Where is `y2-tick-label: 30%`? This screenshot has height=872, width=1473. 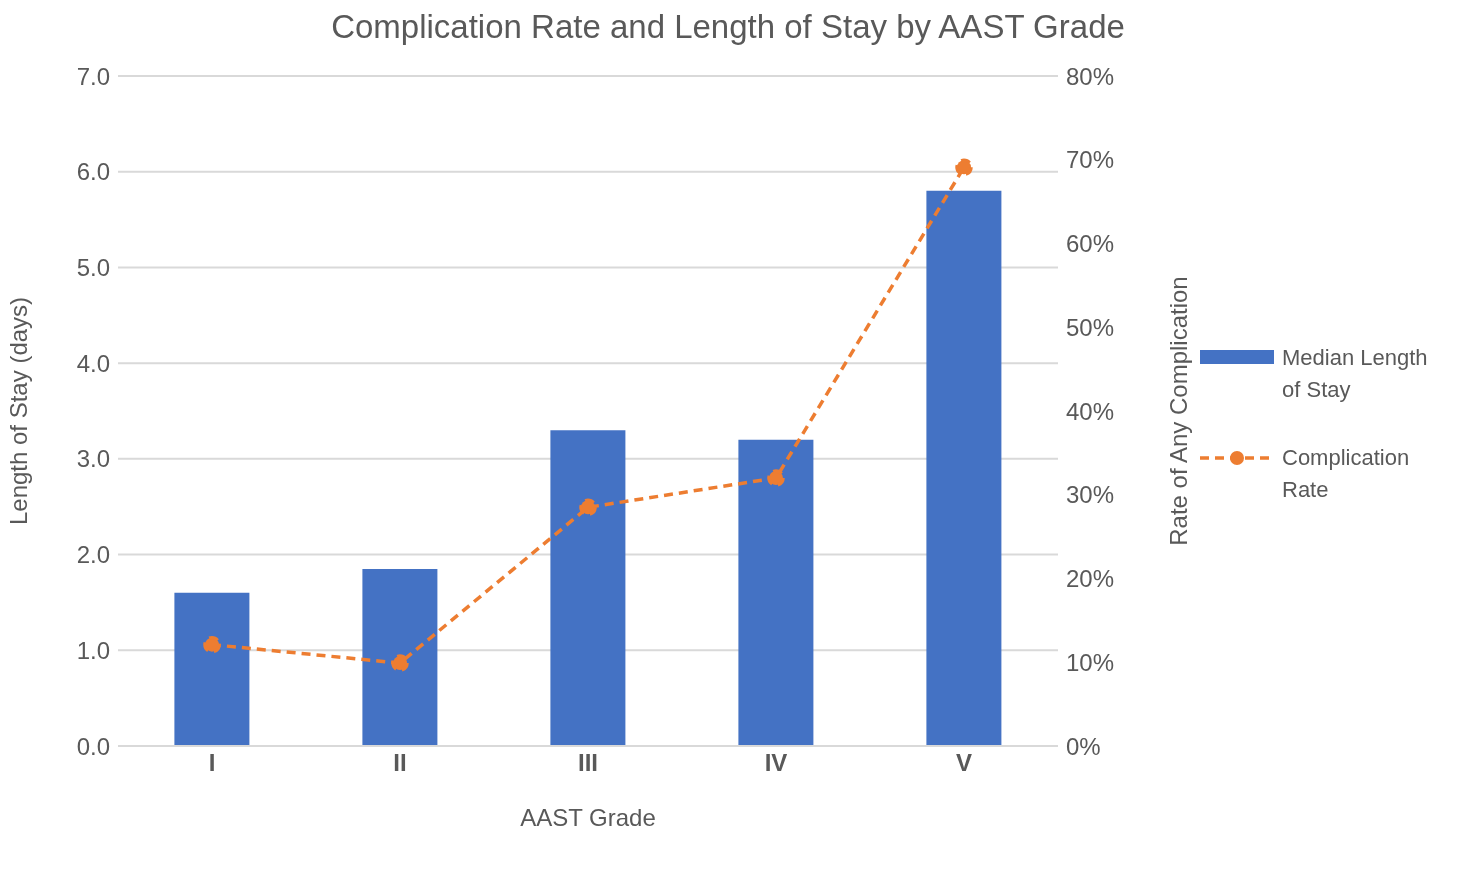
y2-tick-label: 30% is located at coordinates (1090, 495).